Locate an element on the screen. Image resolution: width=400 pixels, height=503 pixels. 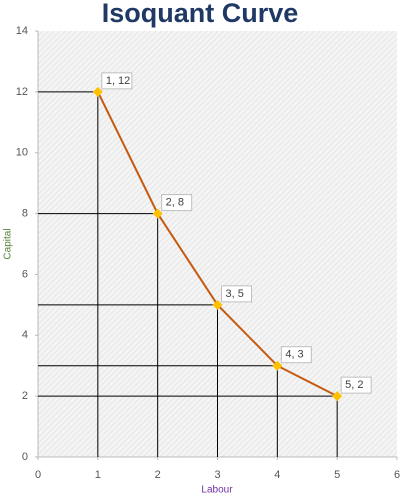
data-label: 4, 3 is located at coordinates (294, 355).